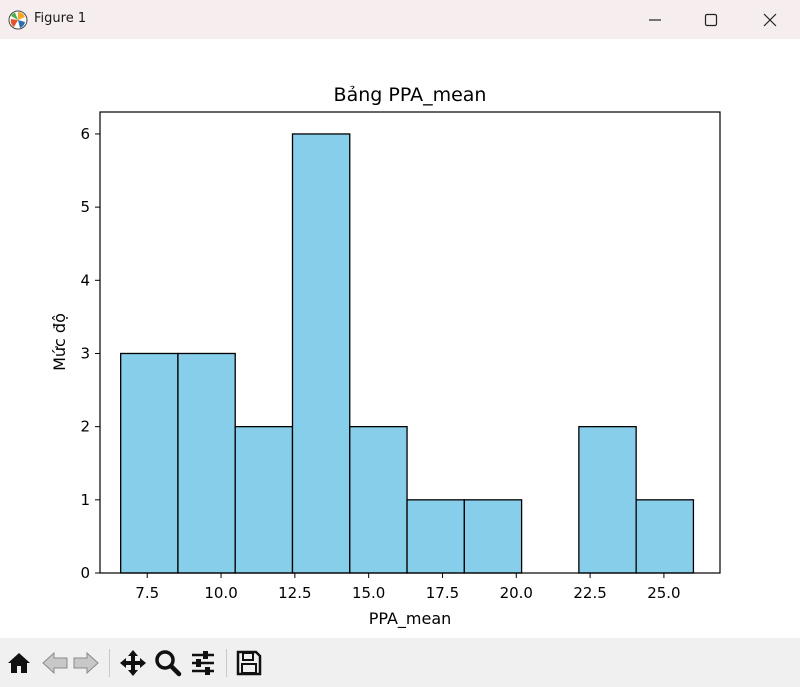 The height and width of the screenshot is (687, 800). What do you see at coordinates (442, 593) in the screenshot?
I see `x-tick-label: 17.5` at bounding box center [442, 593].